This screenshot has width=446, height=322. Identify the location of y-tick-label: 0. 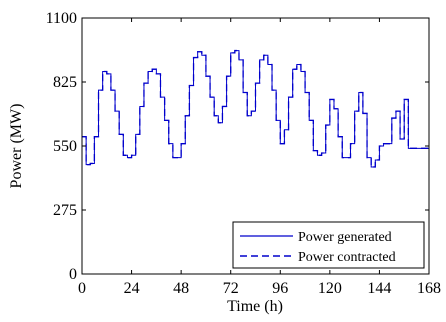
(73, 274).